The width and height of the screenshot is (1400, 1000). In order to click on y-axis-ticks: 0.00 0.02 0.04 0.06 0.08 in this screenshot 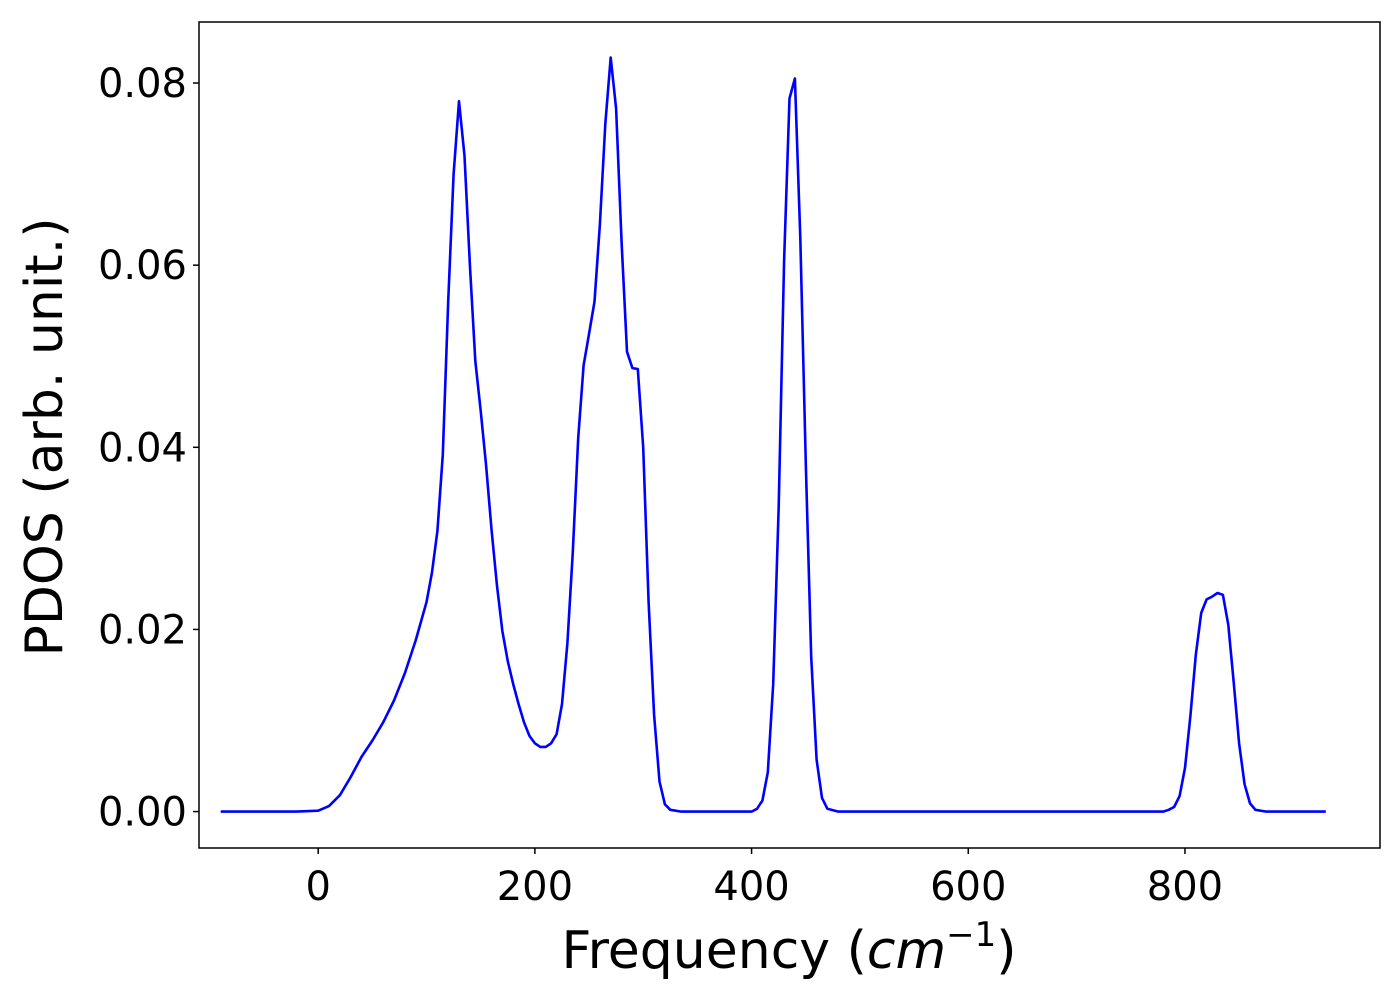, I will do `click(148, 448)`.